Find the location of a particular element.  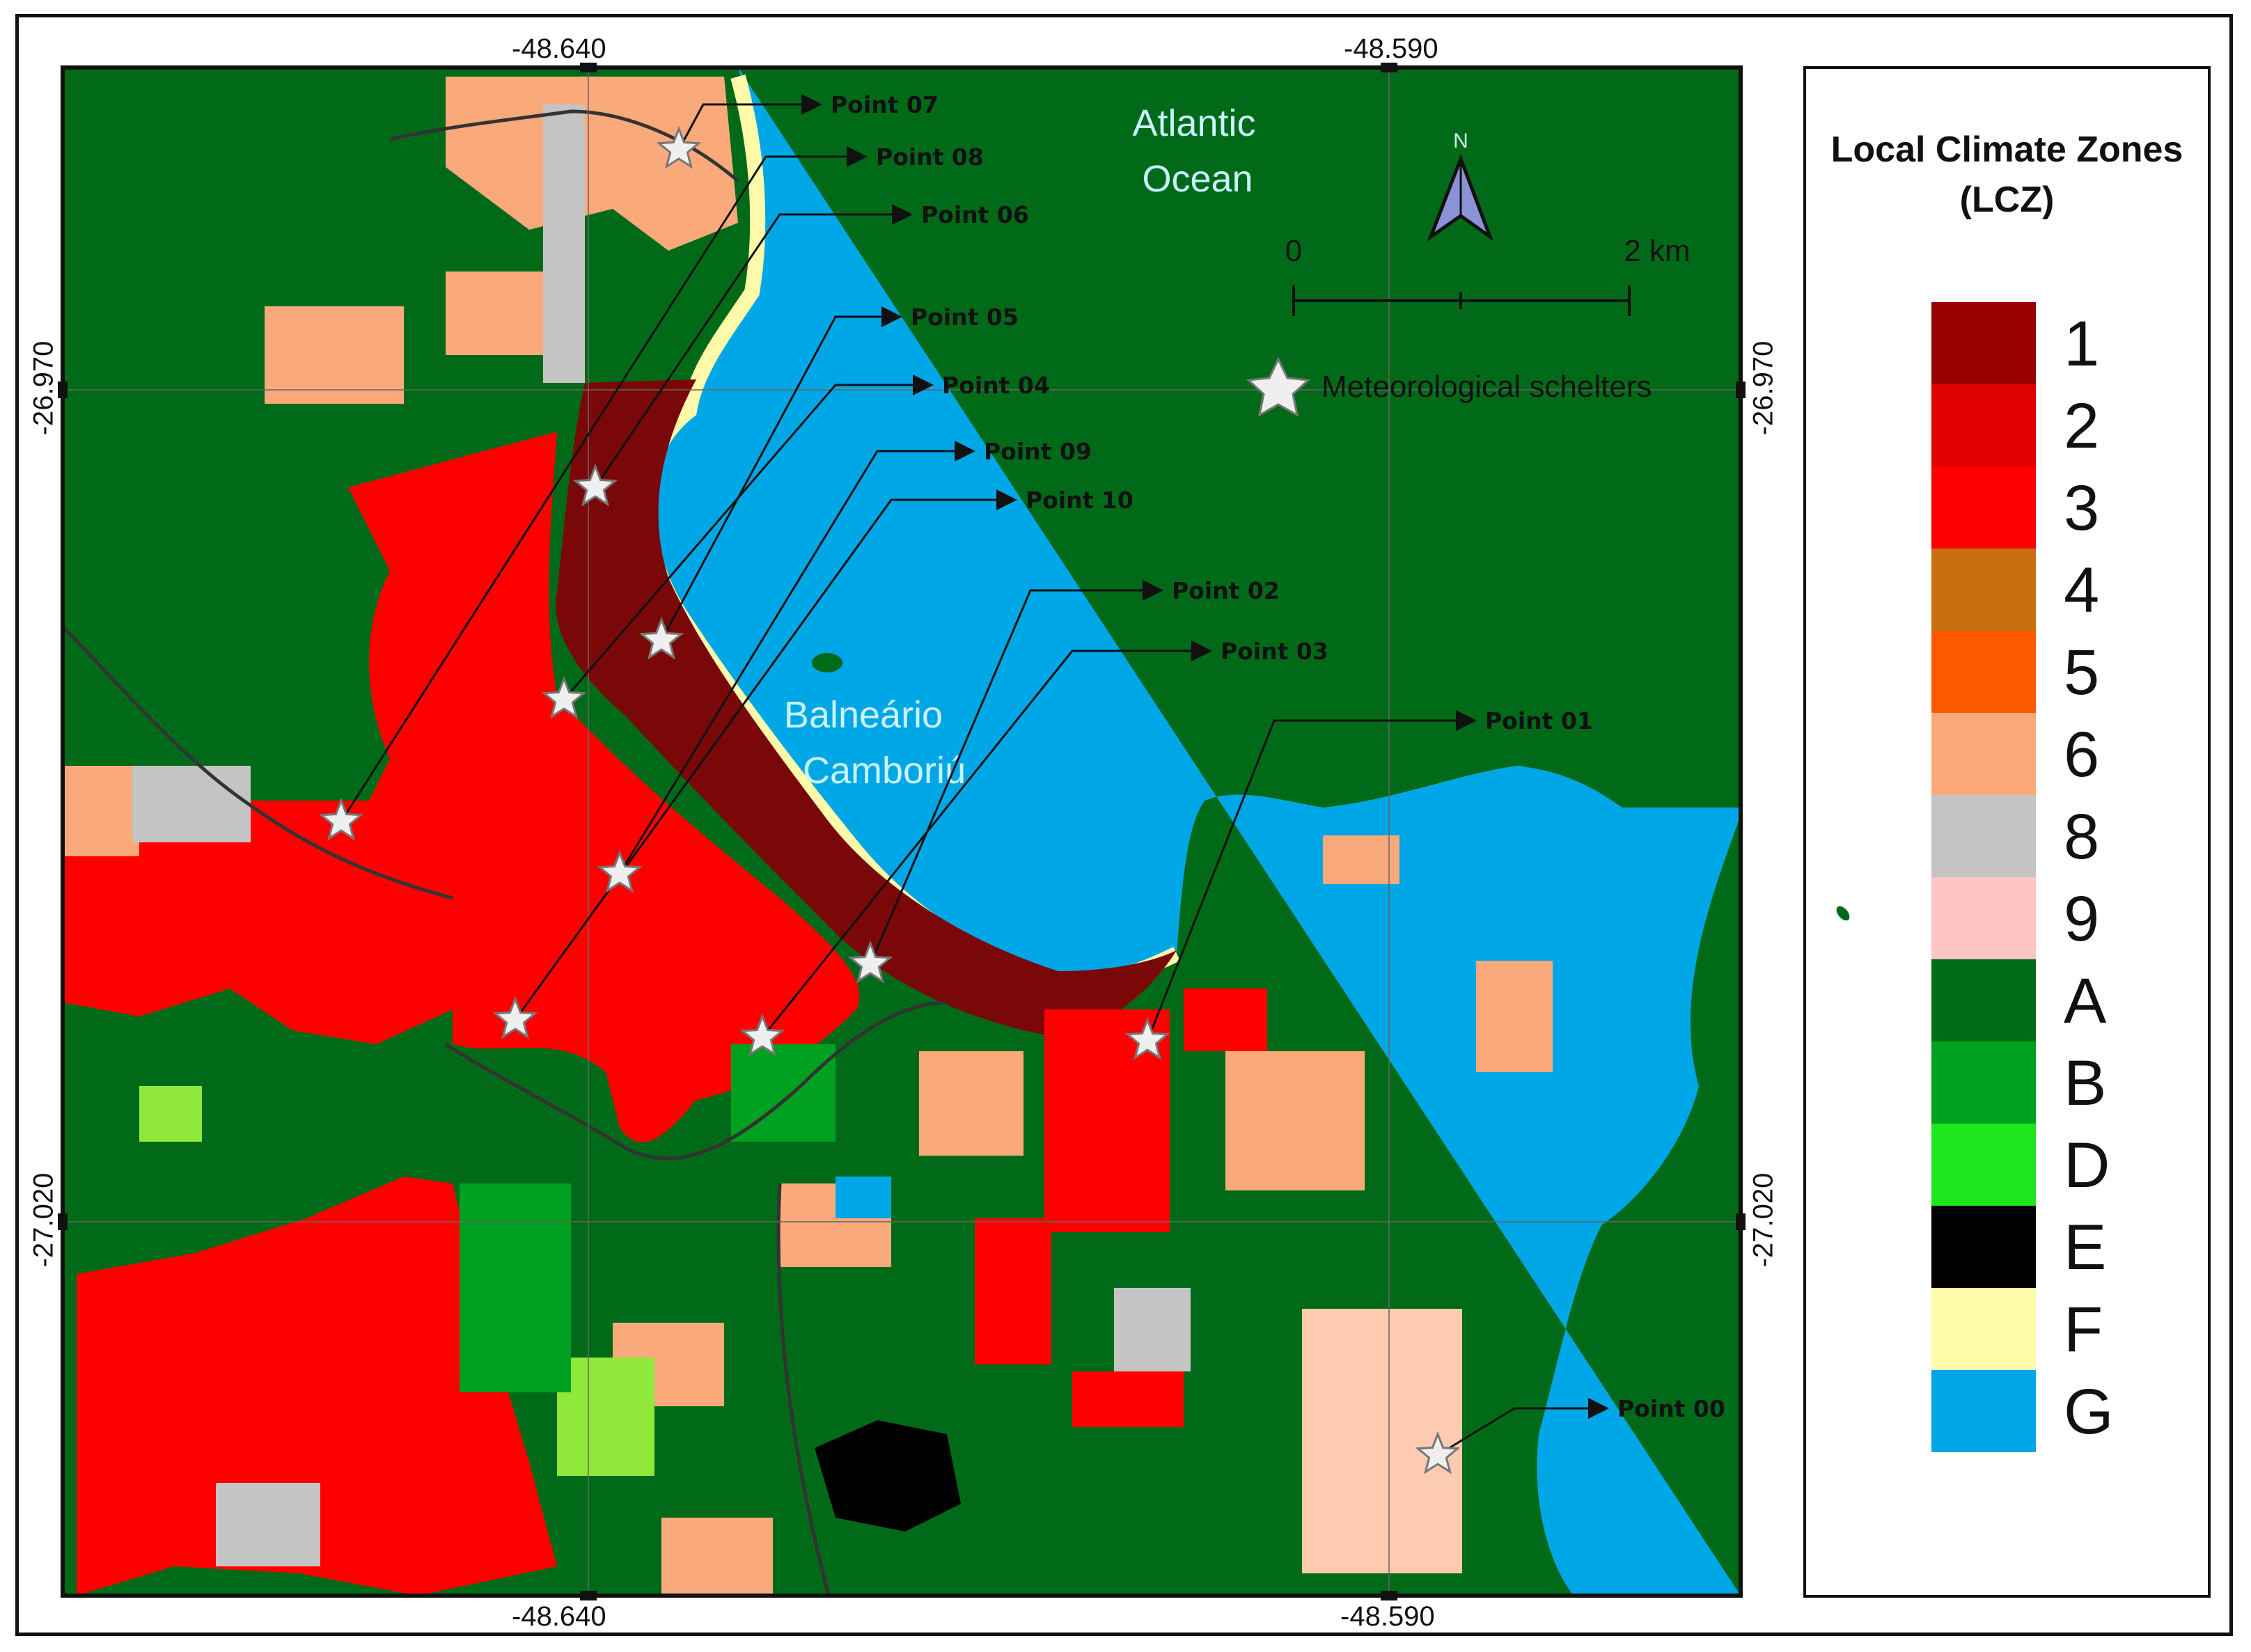

legend-swatch-B is located at coordinates (1983, 1082).